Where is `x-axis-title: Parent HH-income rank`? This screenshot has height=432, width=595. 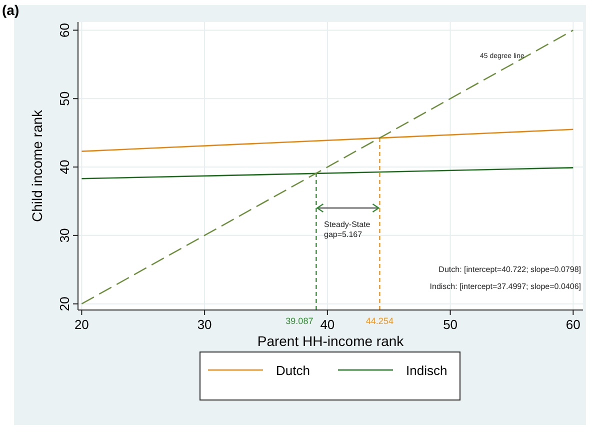
x-axis-title: Parent HH-income rank is located at coordinates (331, 341).